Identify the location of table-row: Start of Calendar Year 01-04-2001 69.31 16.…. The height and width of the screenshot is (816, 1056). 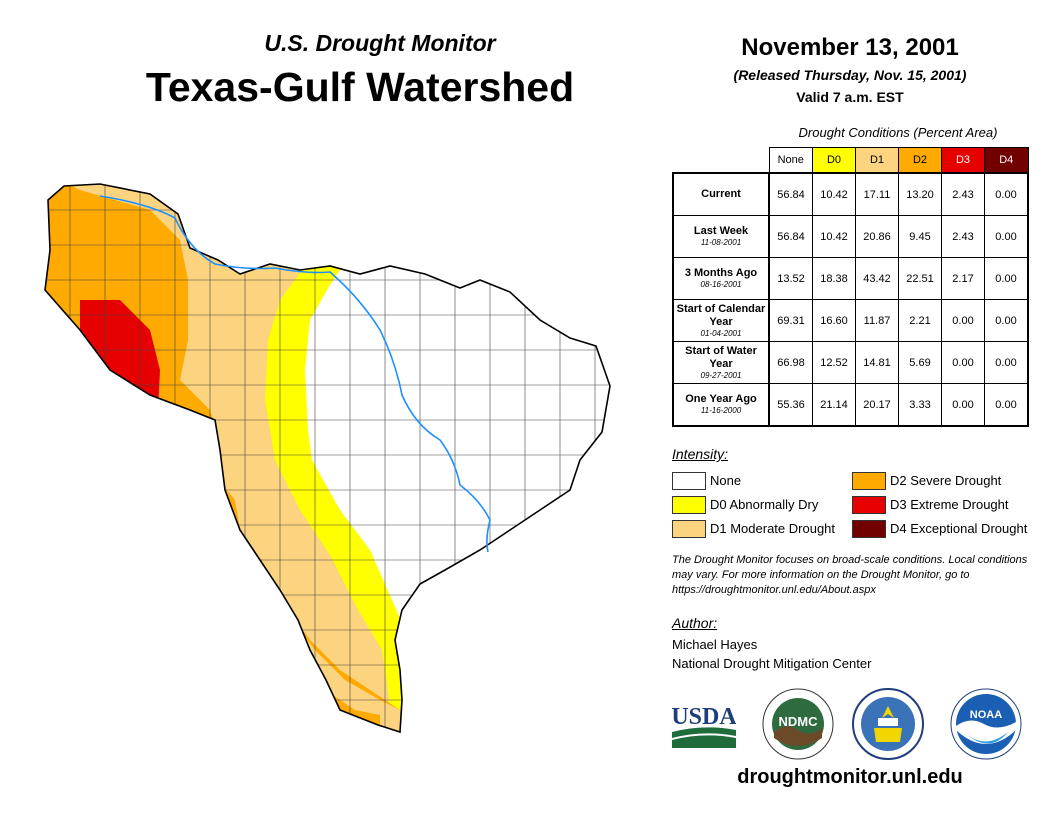
(850, 320).